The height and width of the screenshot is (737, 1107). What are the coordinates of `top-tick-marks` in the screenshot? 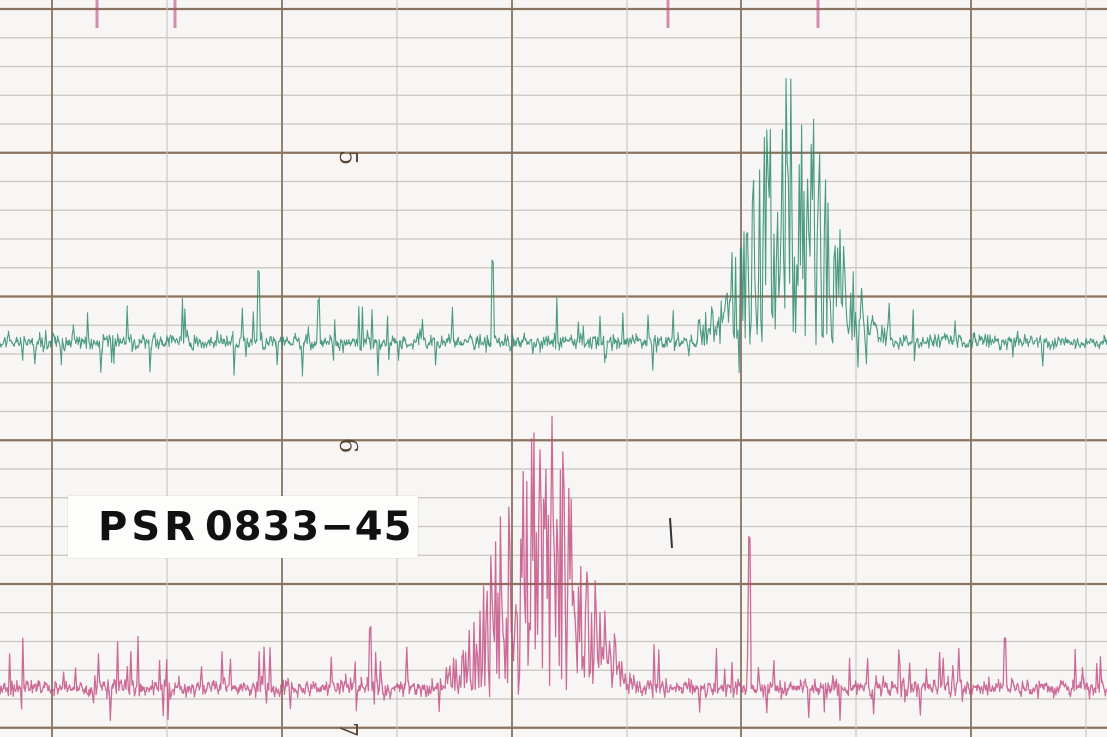 It's located at (457, 14).